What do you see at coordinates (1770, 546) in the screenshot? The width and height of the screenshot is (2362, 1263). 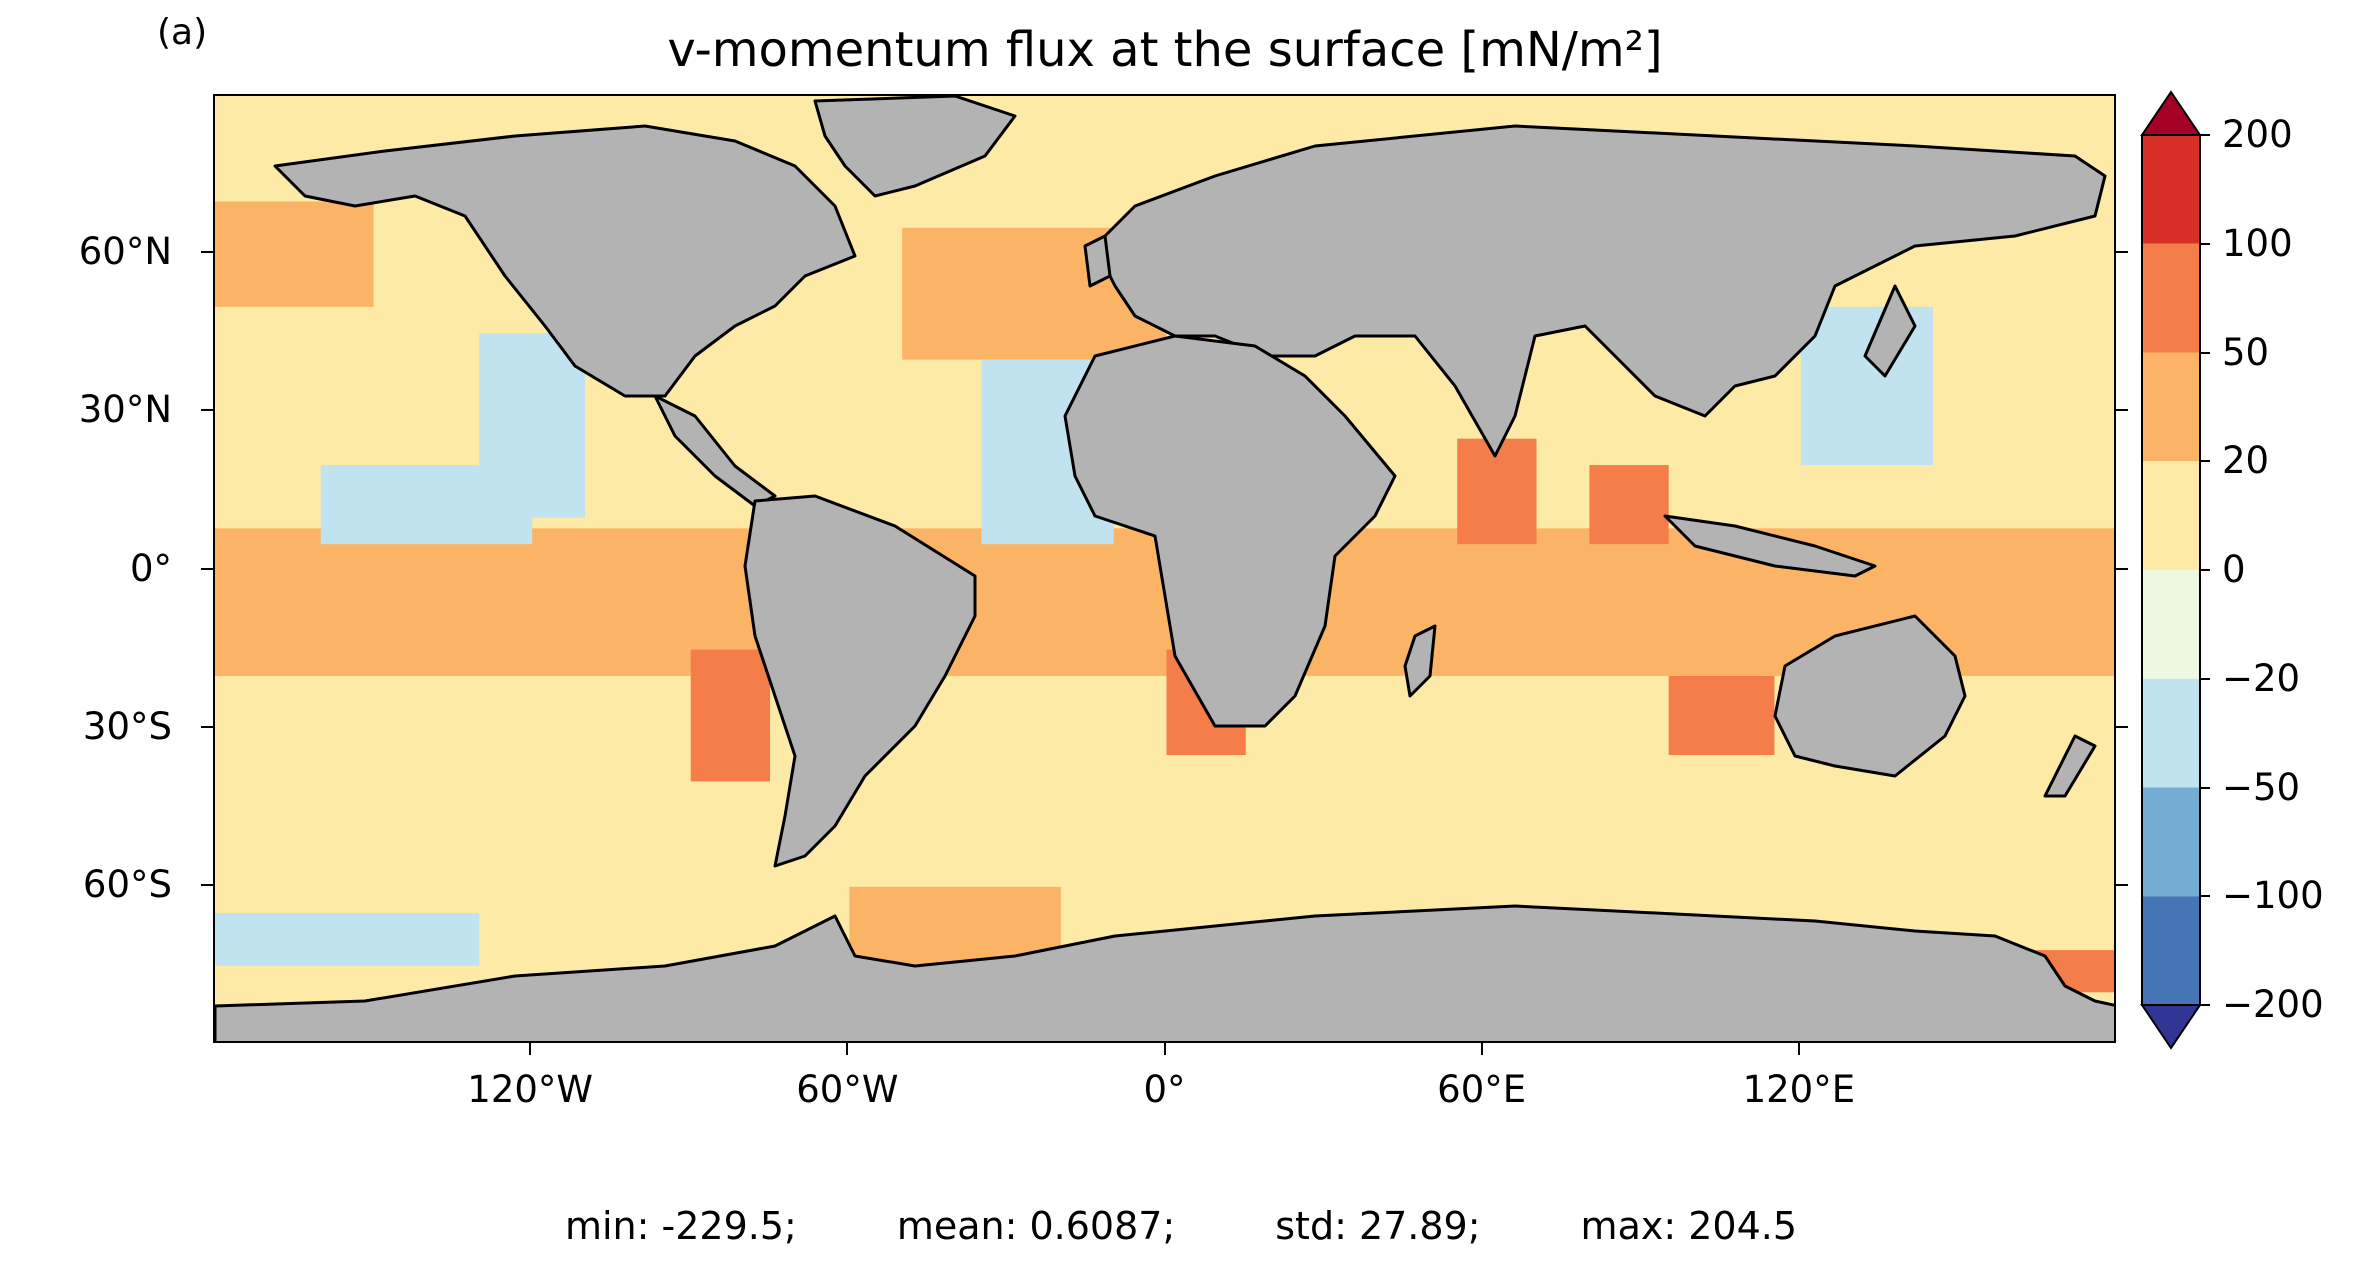 I see `land-indonesia` at bounding box center [1770, 546].